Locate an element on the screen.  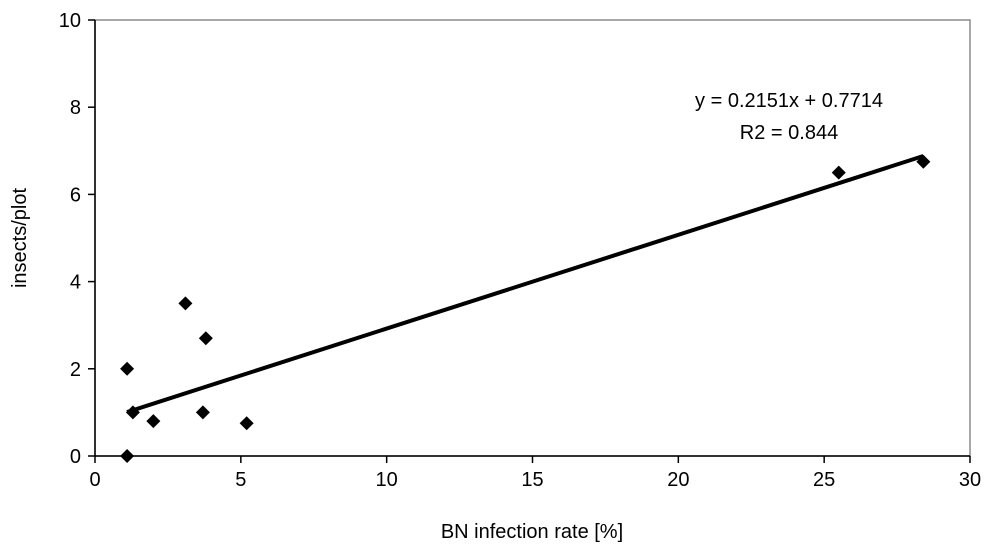
y-axis-title: insects/plot is located at coordinates (20, 238).